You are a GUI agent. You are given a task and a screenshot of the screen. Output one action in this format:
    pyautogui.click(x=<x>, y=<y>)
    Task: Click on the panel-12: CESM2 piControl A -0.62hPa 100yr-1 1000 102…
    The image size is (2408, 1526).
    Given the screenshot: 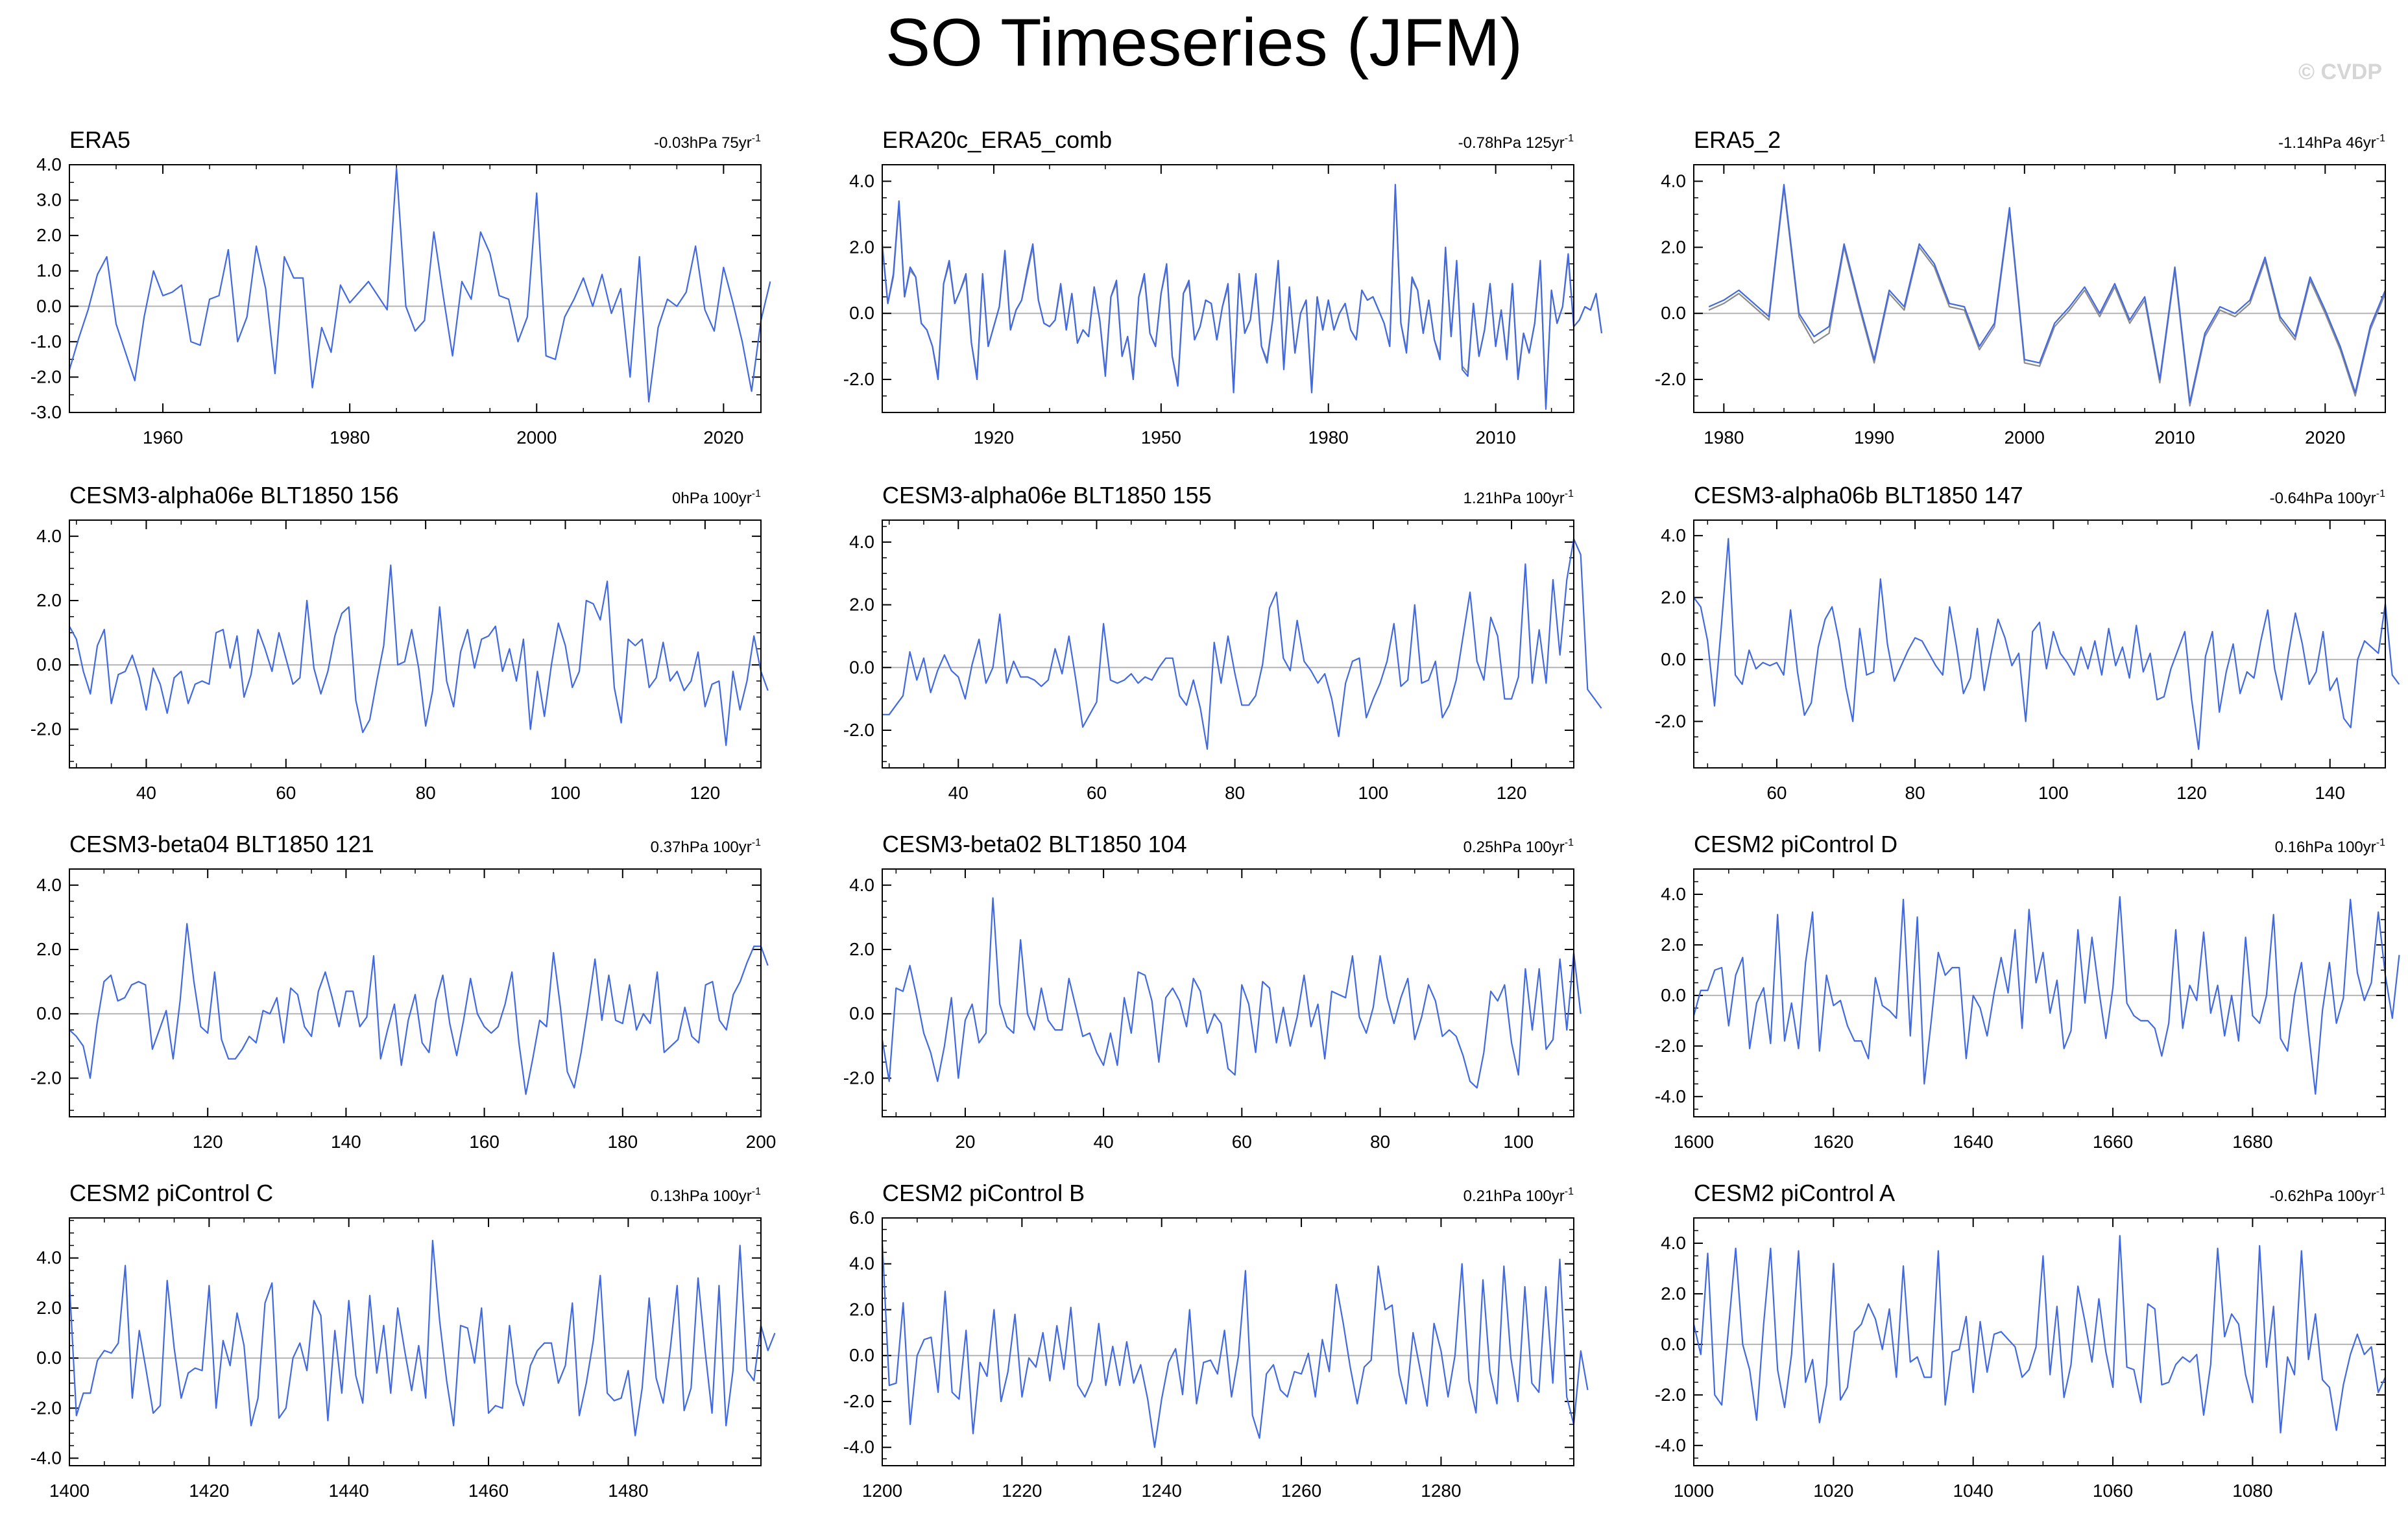 What is the action you would take?
    pyautogui.click(x=2020, y=1340)
    